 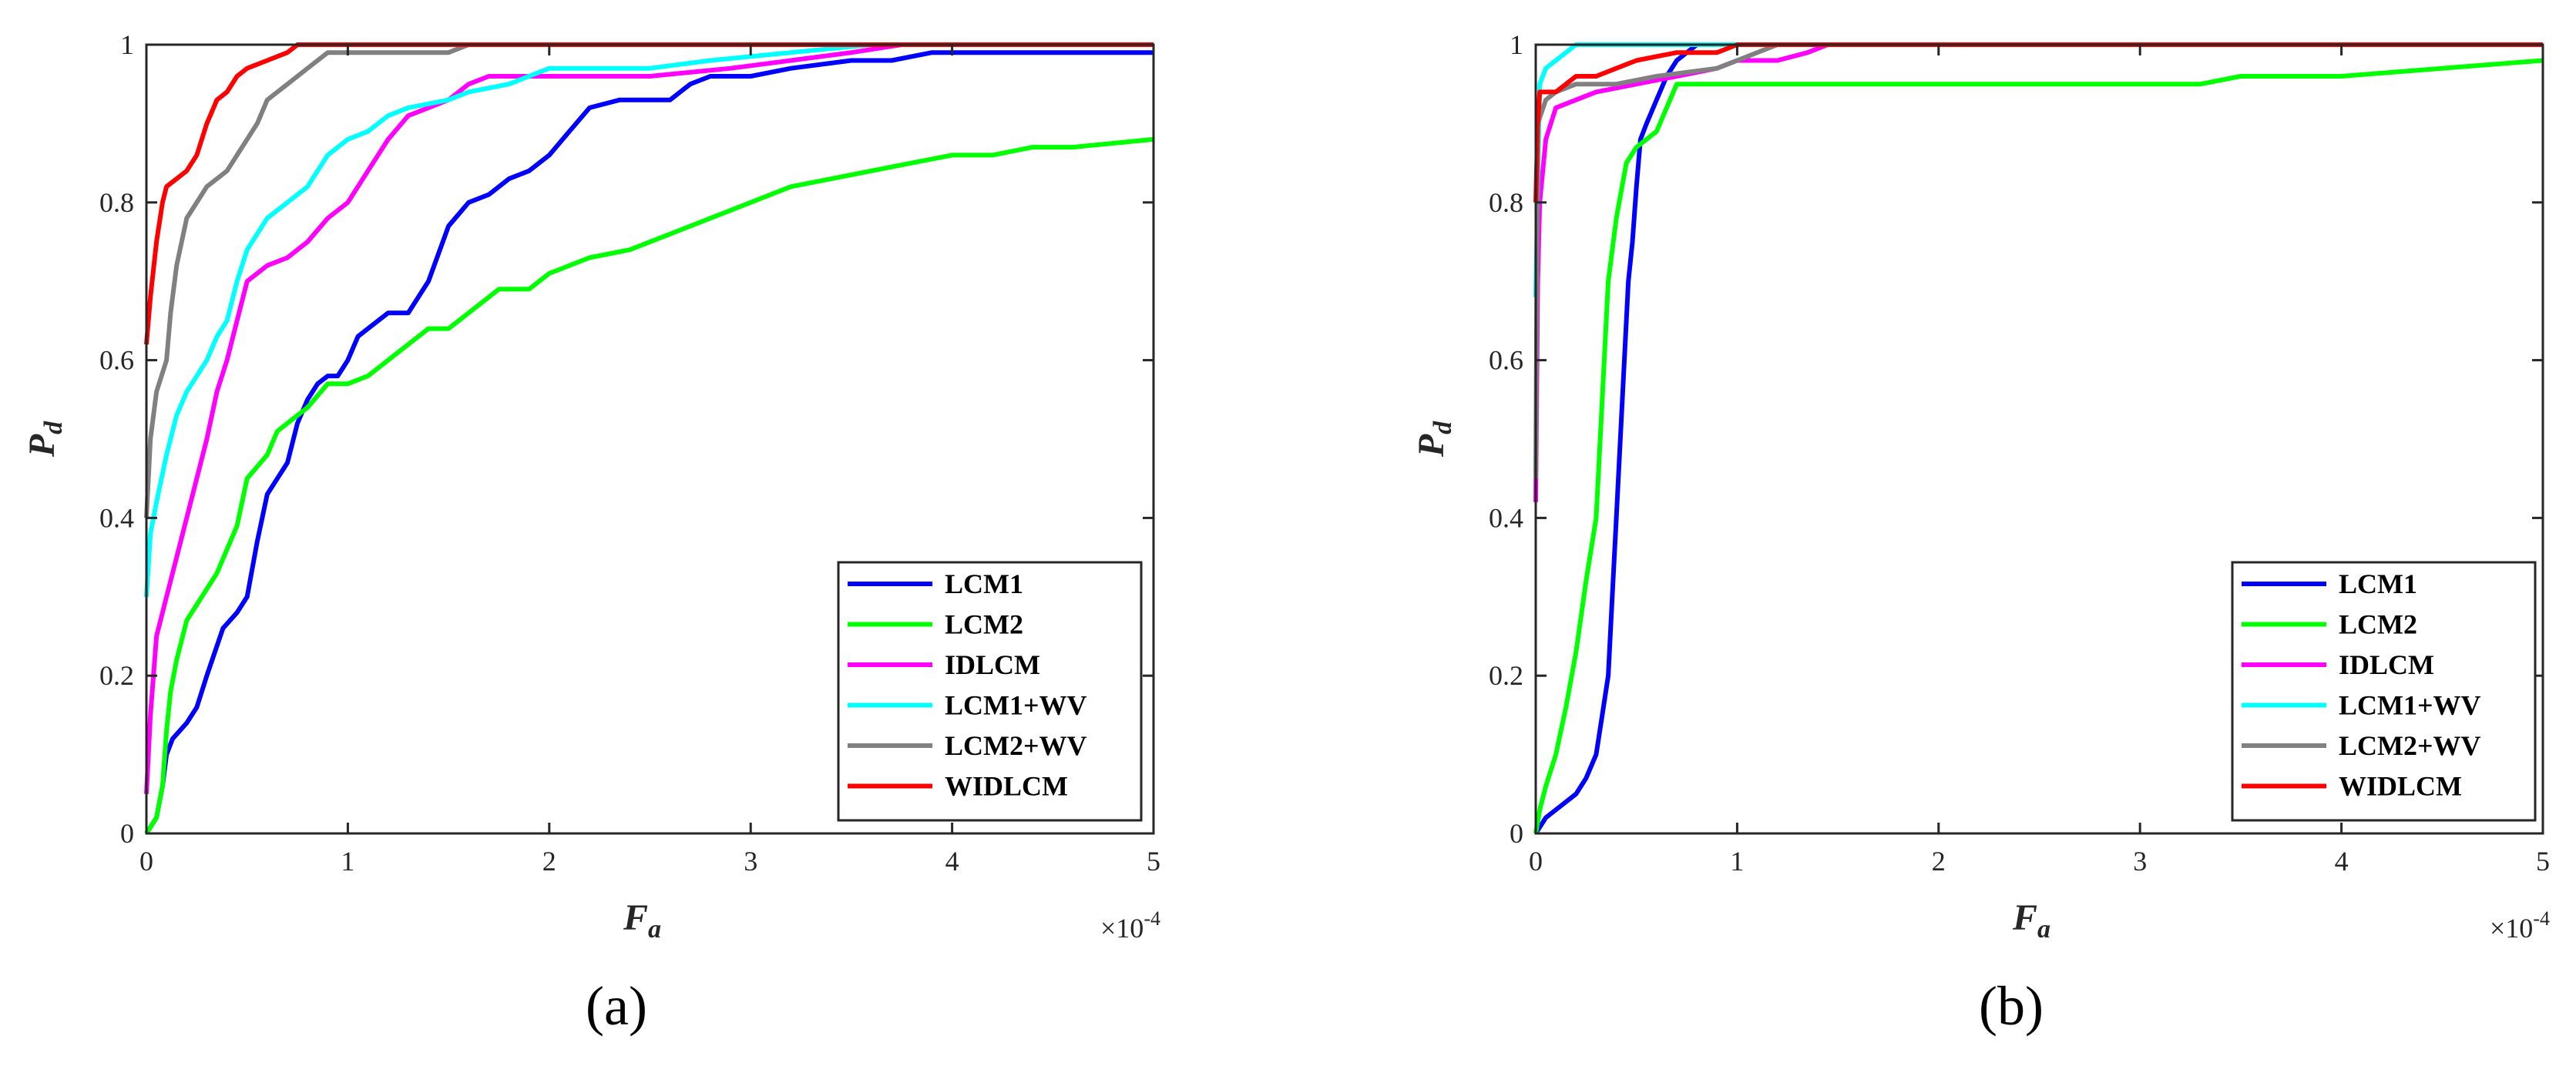 What do you see at coordinates (2011, 1006) in the screenshot?
I see `panel-label: (b)` at bounding box center [2011, 1006].